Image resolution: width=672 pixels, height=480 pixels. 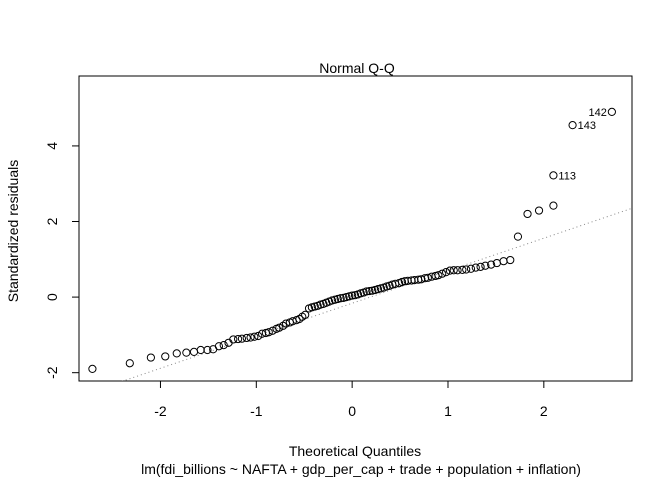 I want to click on point-label: 143, so click(x=587, y=126).